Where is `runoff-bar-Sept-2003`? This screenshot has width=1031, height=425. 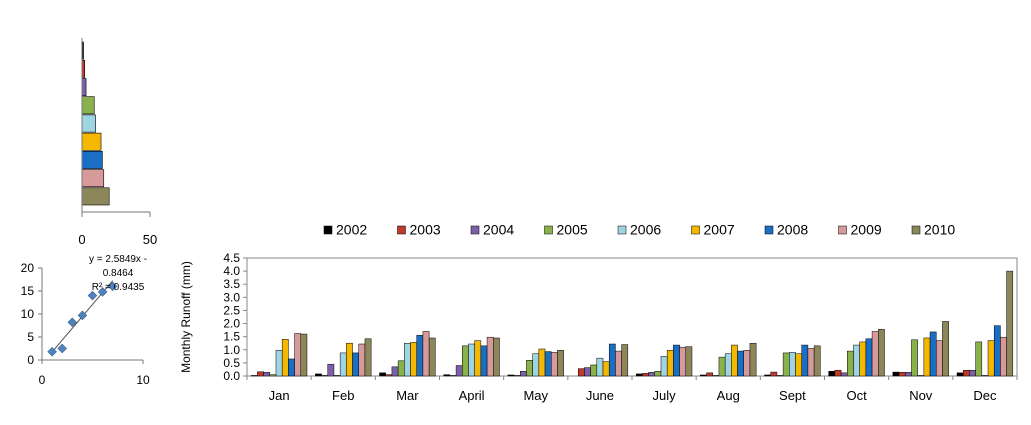
runoff-bar-Sept-2003 is located at coordinates (774, 374).